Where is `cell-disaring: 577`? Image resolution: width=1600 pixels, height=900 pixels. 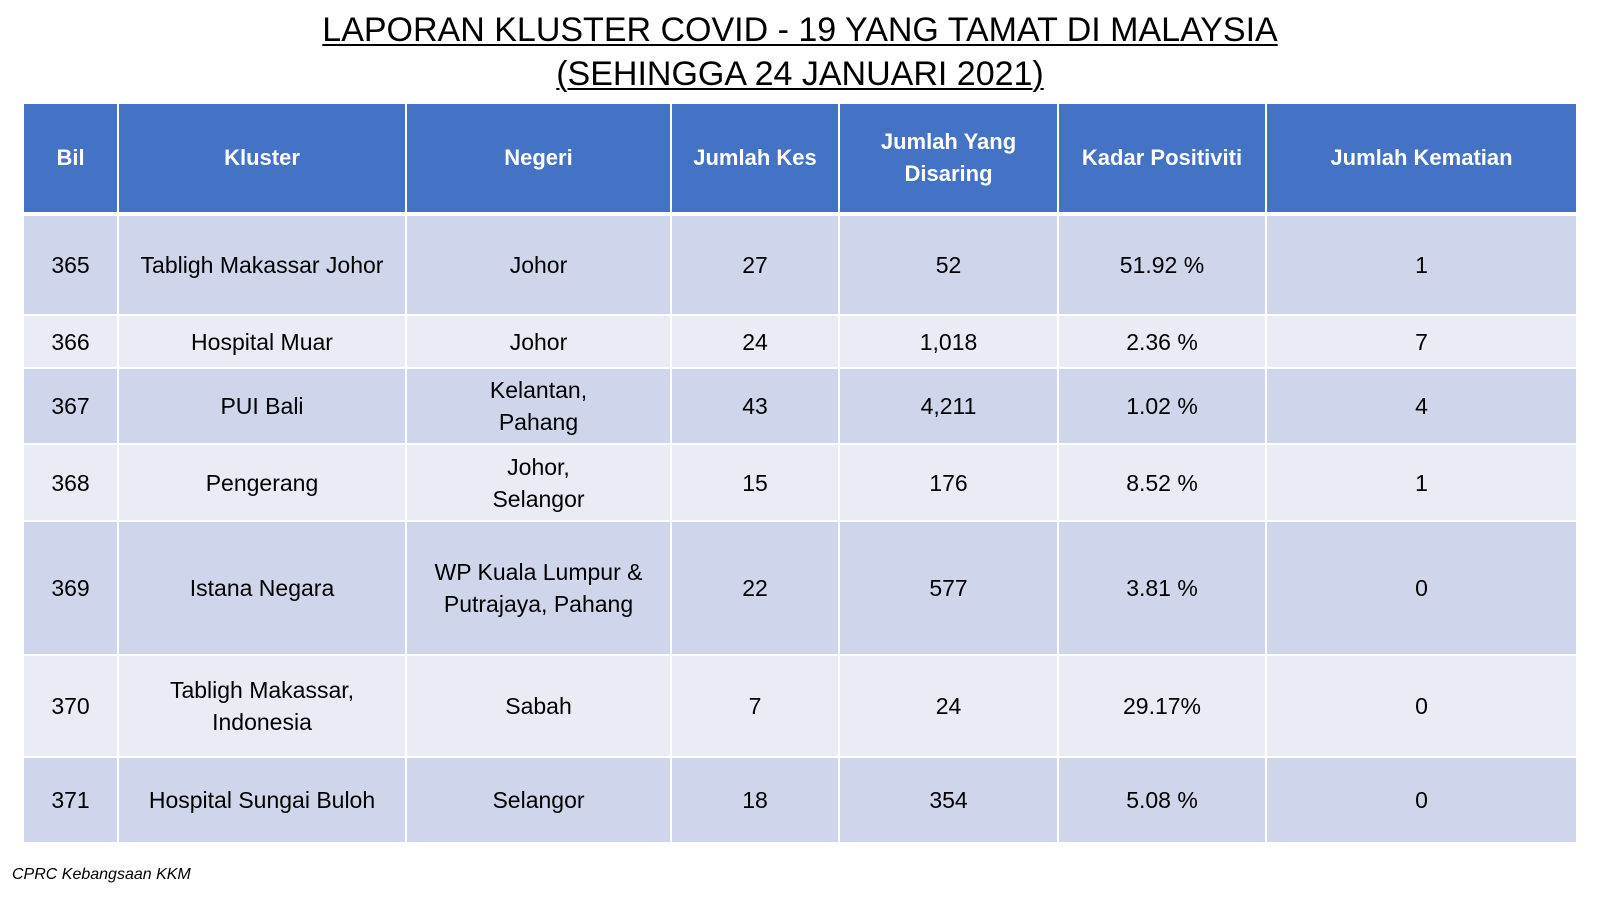
cell-disaring: 577 is located at coordinates (949, 589).